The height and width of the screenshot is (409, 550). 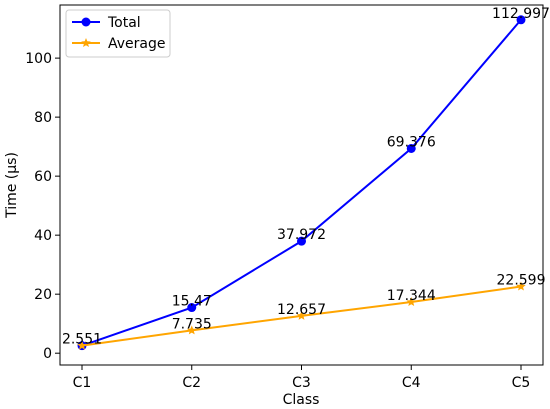 What do you see at coordinates (411, 142) in the screenshot?
I see `data-label-total: 69.376` at bounding box center [411, 142].